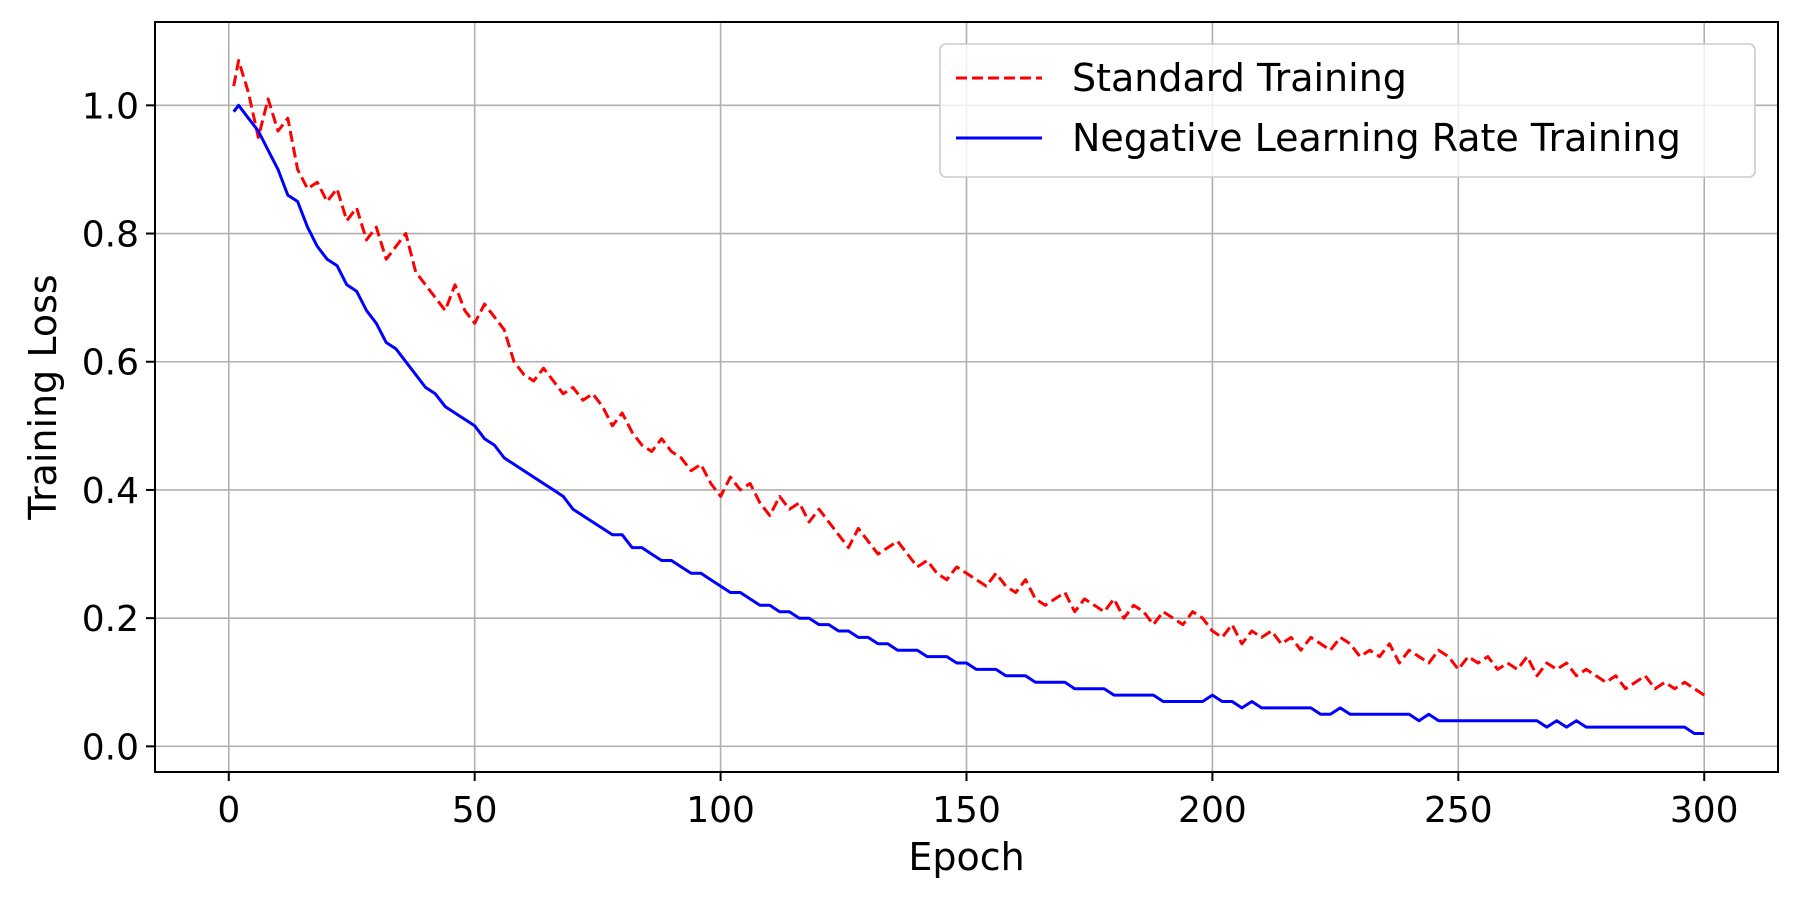  What do you see at coordinates (966, 857) in the screenshot?
I see `x-axis-label: Epoch` at bounding box center [966, 857].